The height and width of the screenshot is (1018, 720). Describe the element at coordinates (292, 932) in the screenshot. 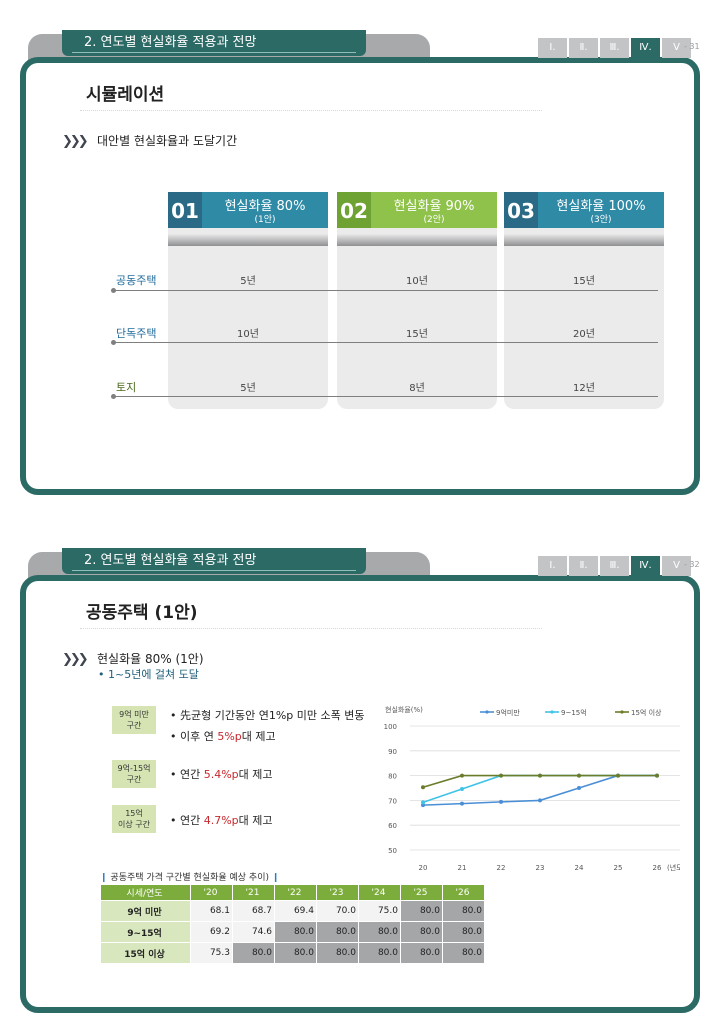

I see `table-row: 9~15억 69.2 74.6 80.0 80.0 80.0 80.0 80.0` at that location.